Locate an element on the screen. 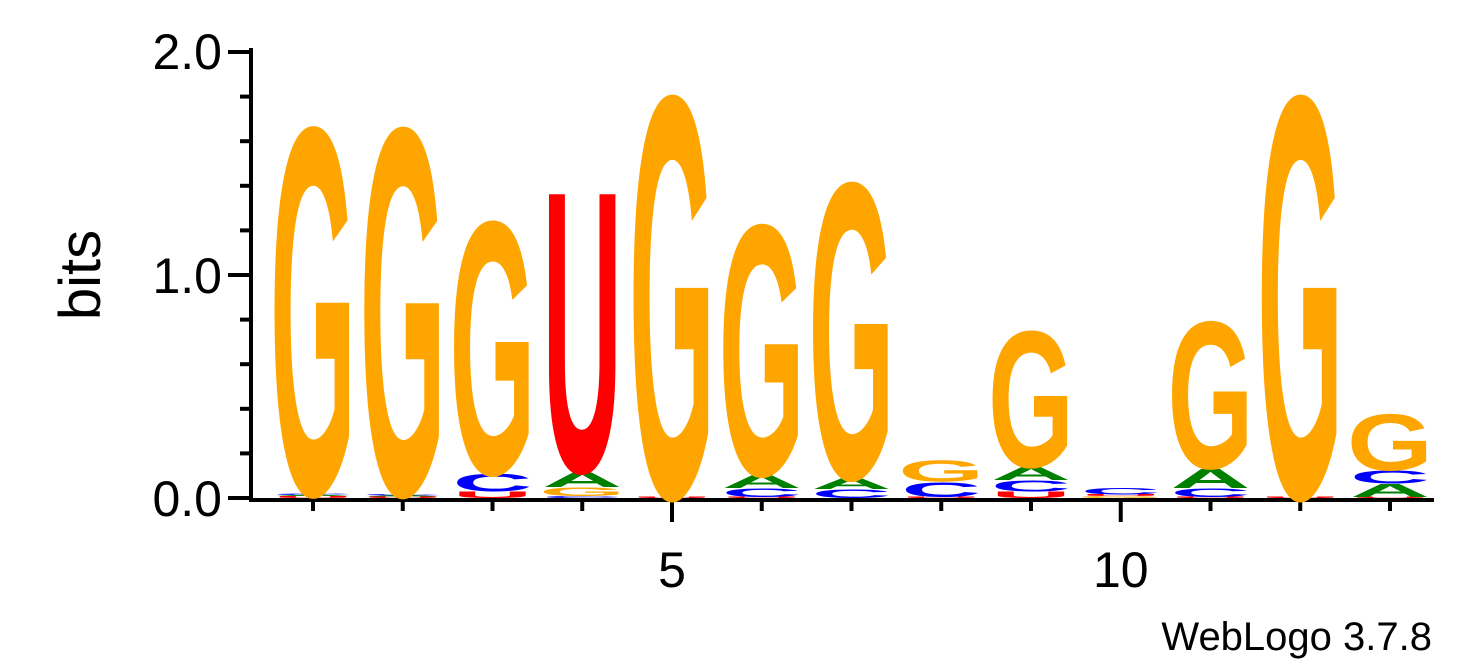 The image size is (1483, 667). logo-letter-U-pos-11: U is located at coordinates (1211, 498).